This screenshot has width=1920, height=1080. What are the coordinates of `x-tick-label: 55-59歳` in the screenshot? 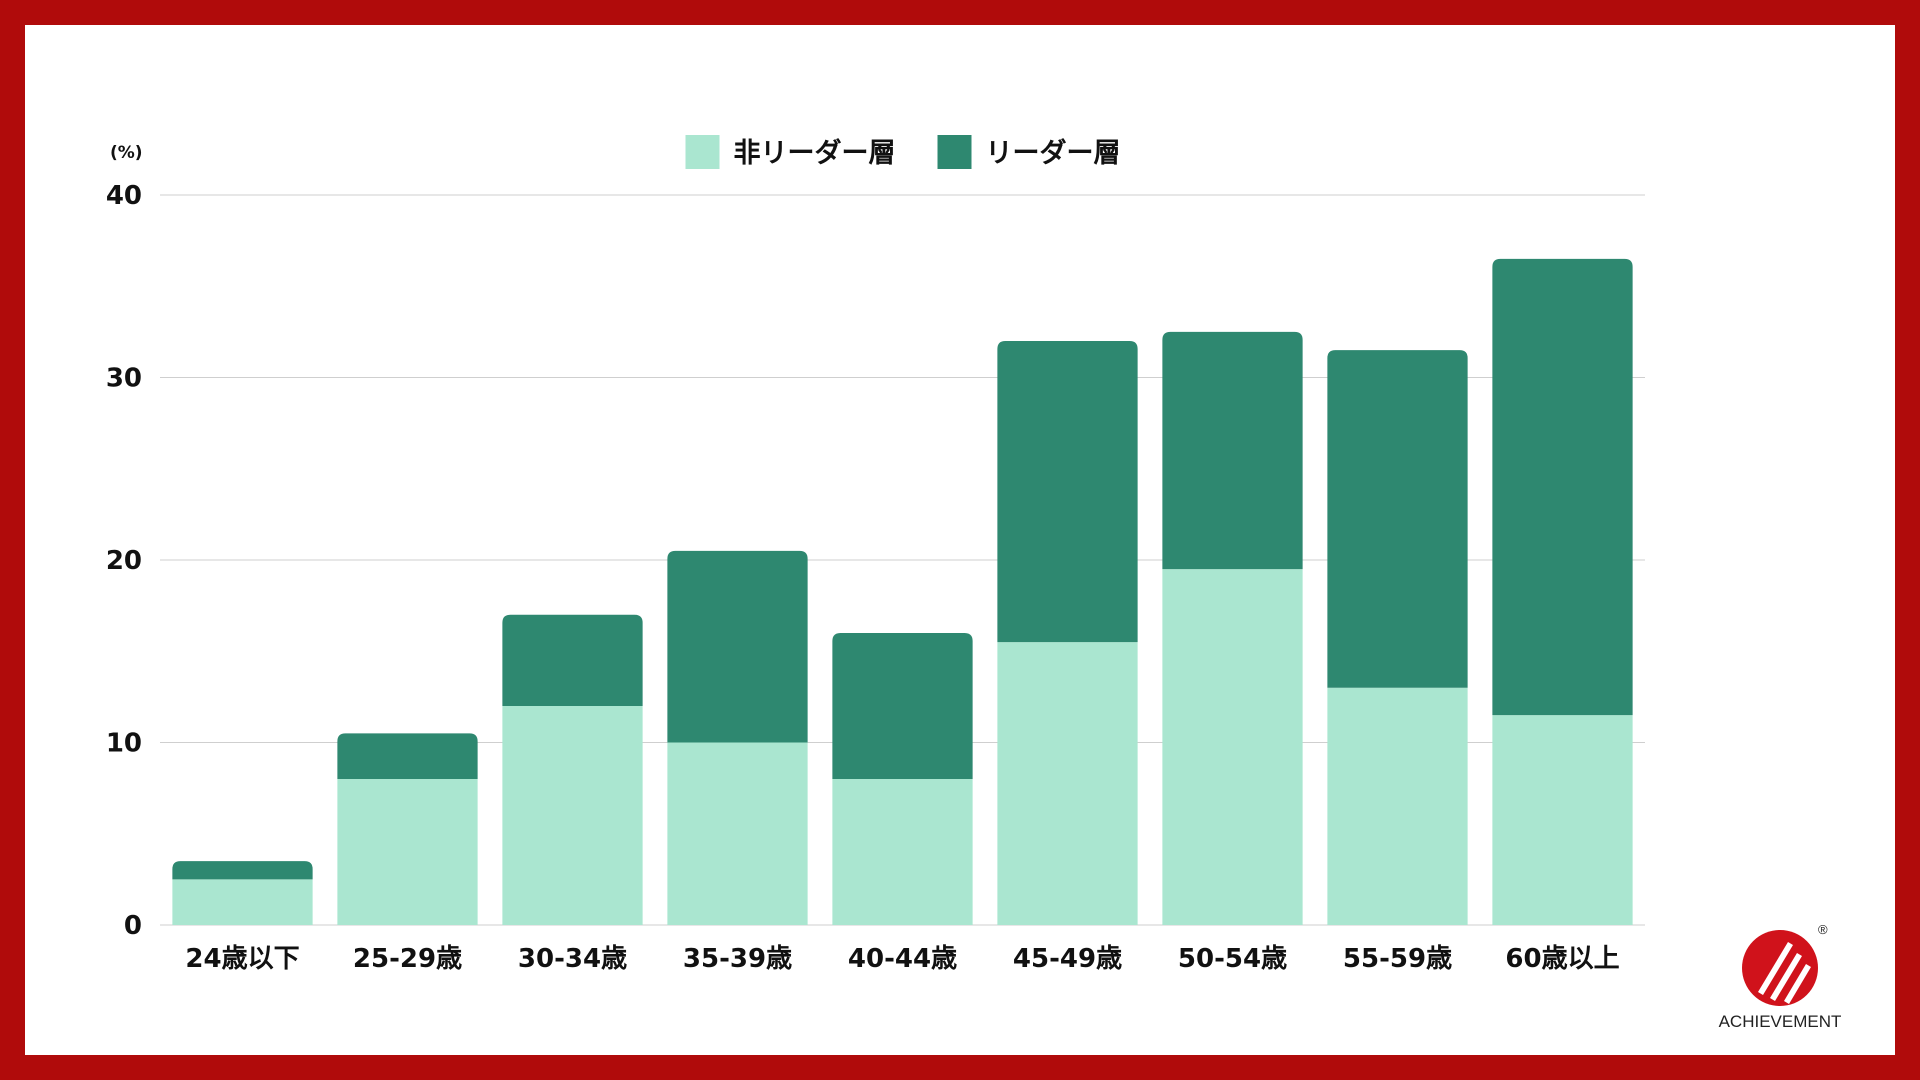 It's located at (1397, 959).